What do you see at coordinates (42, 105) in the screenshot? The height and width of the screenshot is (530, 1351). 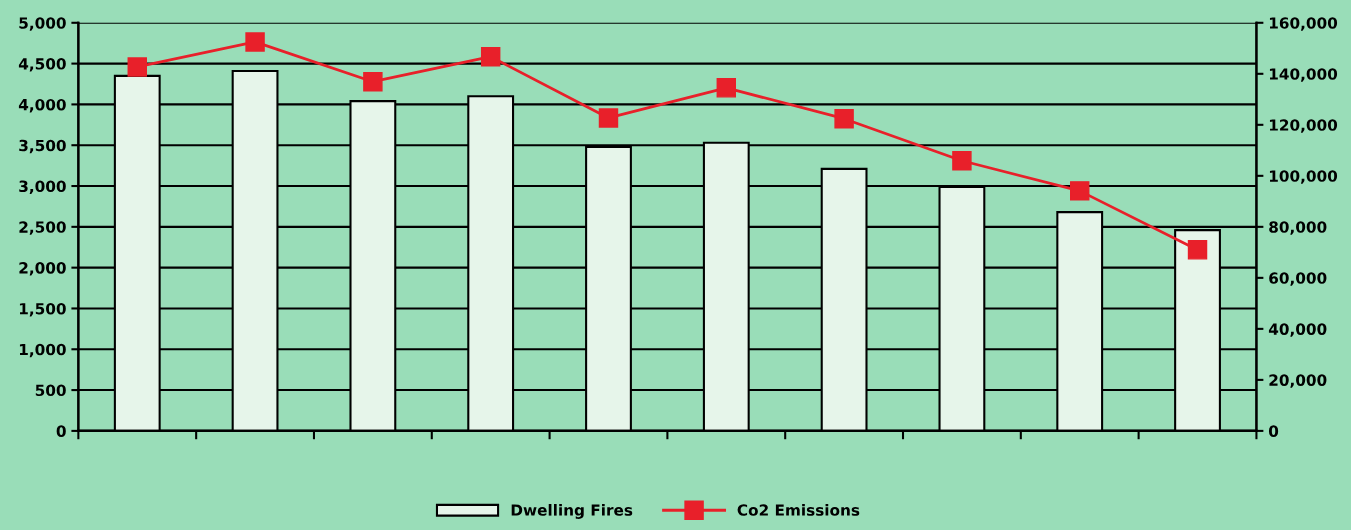 I see `y-tick-label: 4,000` at bounding box center [42, 105].